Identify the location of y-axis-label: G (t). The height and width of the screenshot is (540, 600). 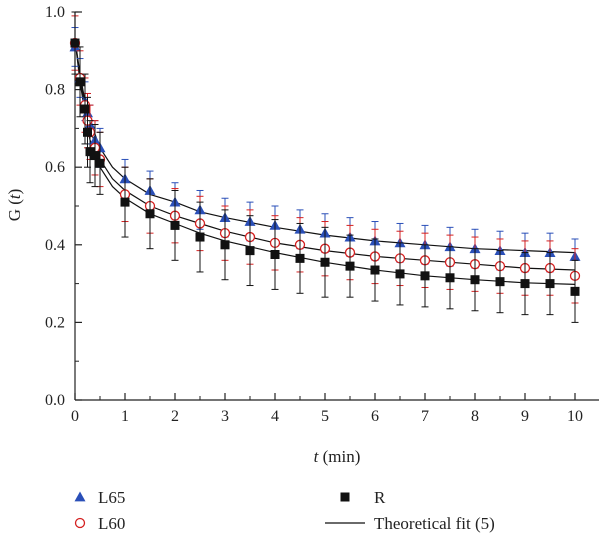
(14, 205).